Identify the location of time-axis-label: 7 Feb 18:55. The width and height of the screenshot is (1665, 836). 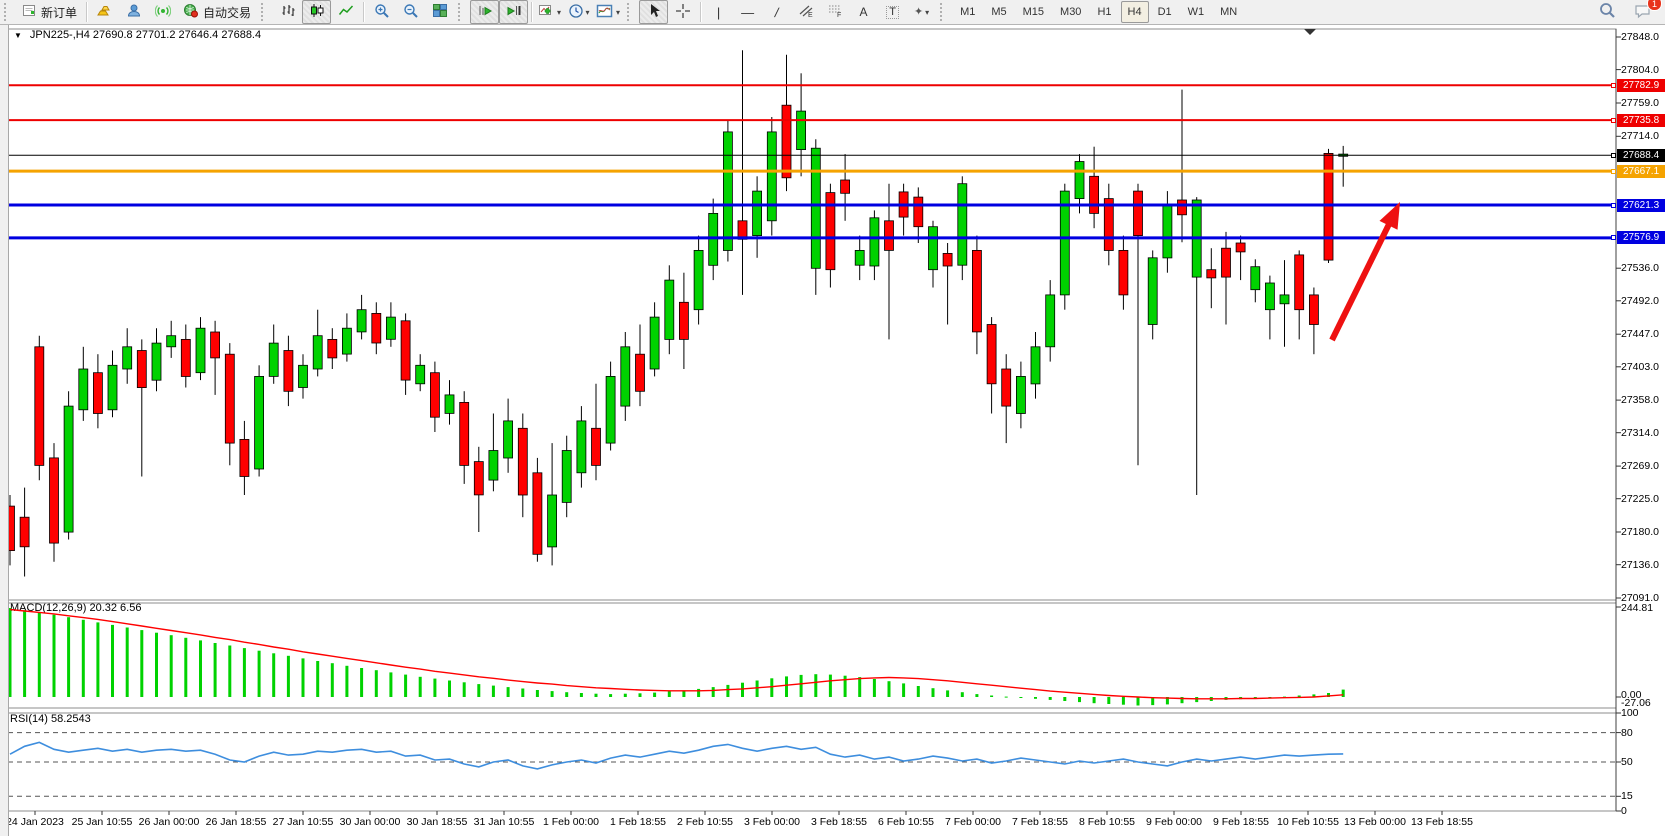
(1040, 822).